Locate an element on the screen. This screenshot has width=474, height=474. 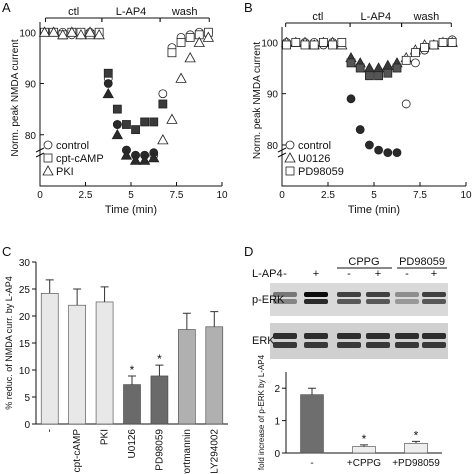
y-axis-label: % reduc. of NMDA curr. by L-AP4 is located at coordinates (9, 343).